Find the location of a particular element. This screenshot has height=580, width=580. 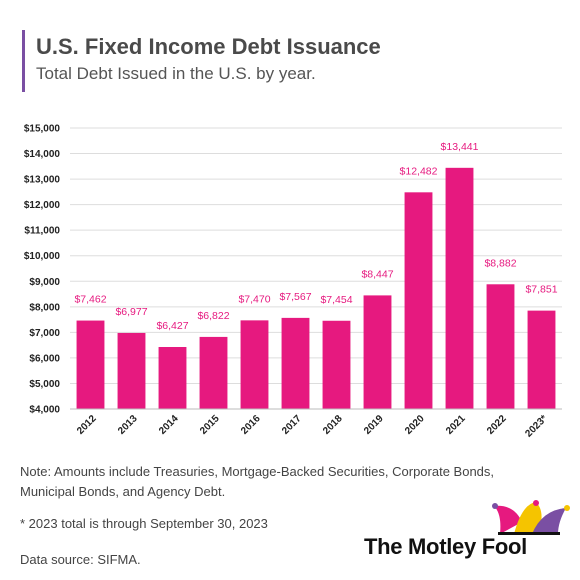

y-tick-label: $8,000 is located at coordinates (44, 307).